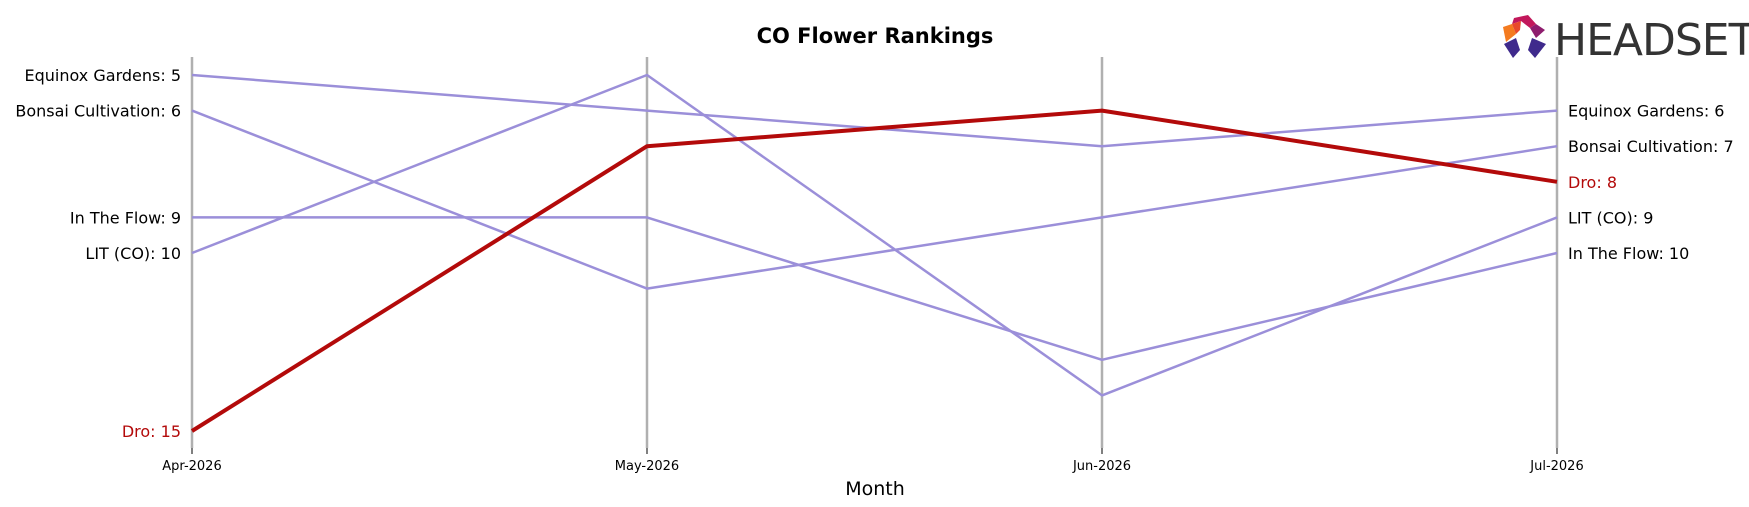 This screenshot has height=507, width=1749. Describe the element at coordinates (874, 110) in the screenshot. I see `series-line` at that location.